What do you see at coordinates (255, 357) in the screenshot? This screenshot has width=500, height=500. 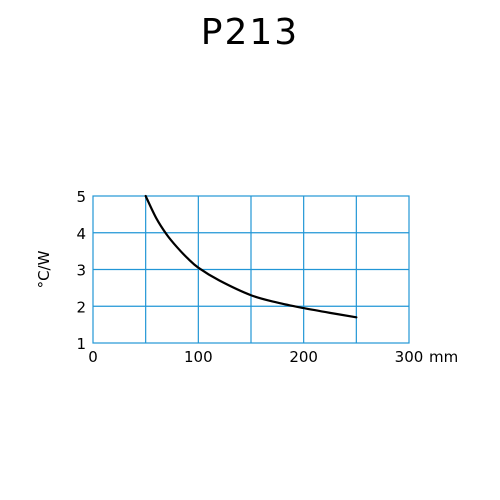 I see `x-axis-ticks: 0 100 200 300` at bounding box center [255, 357].